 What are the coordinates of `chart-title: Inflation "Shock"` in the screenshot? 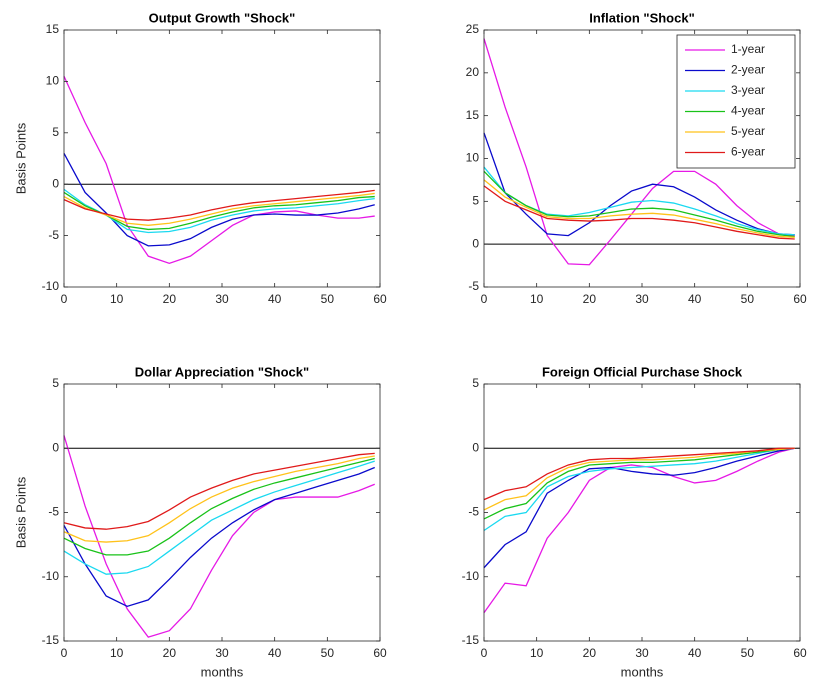 It's located at (642, 17).